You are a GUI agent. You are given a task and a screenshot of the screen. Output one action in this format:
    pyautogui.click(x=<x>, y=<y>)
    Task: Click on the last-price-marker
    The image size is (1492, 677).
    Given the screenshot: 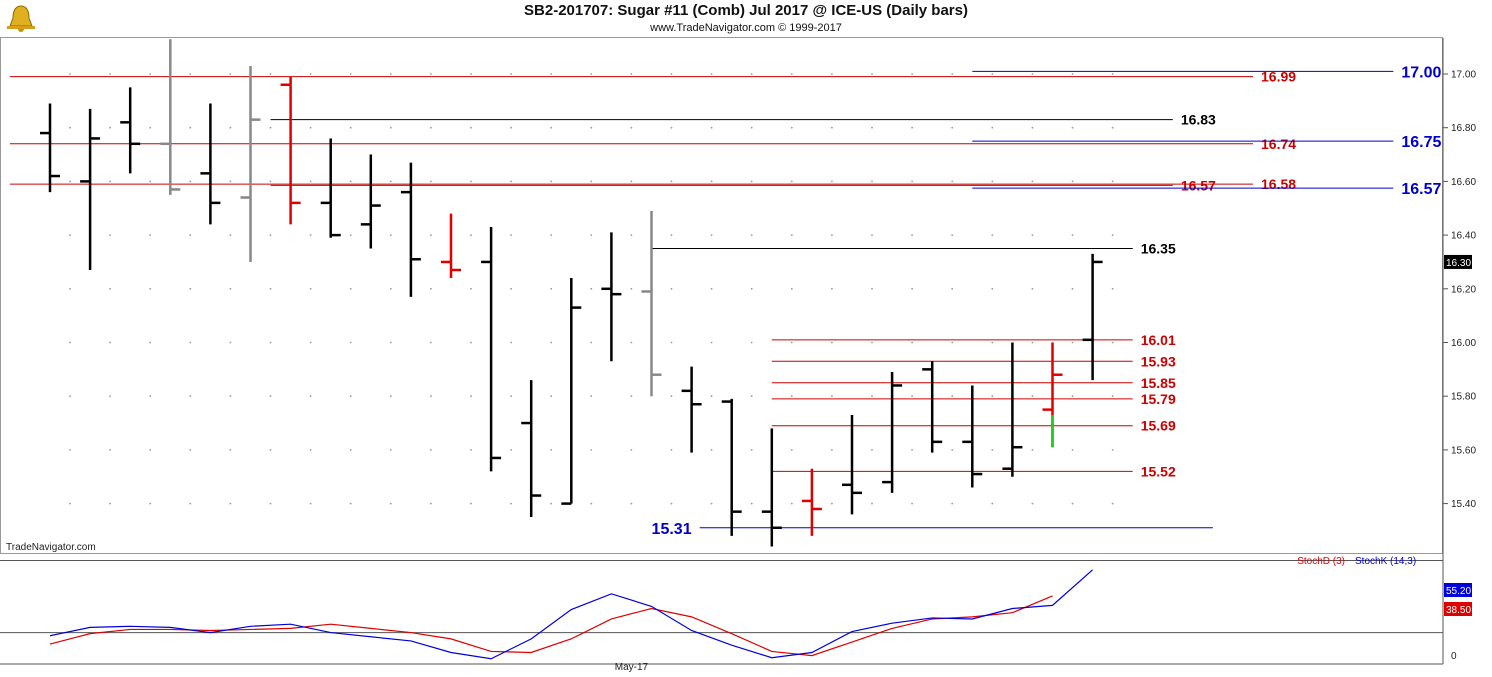 What is the action you would take?
    pyautogui.click(x=1458, y=261)
    